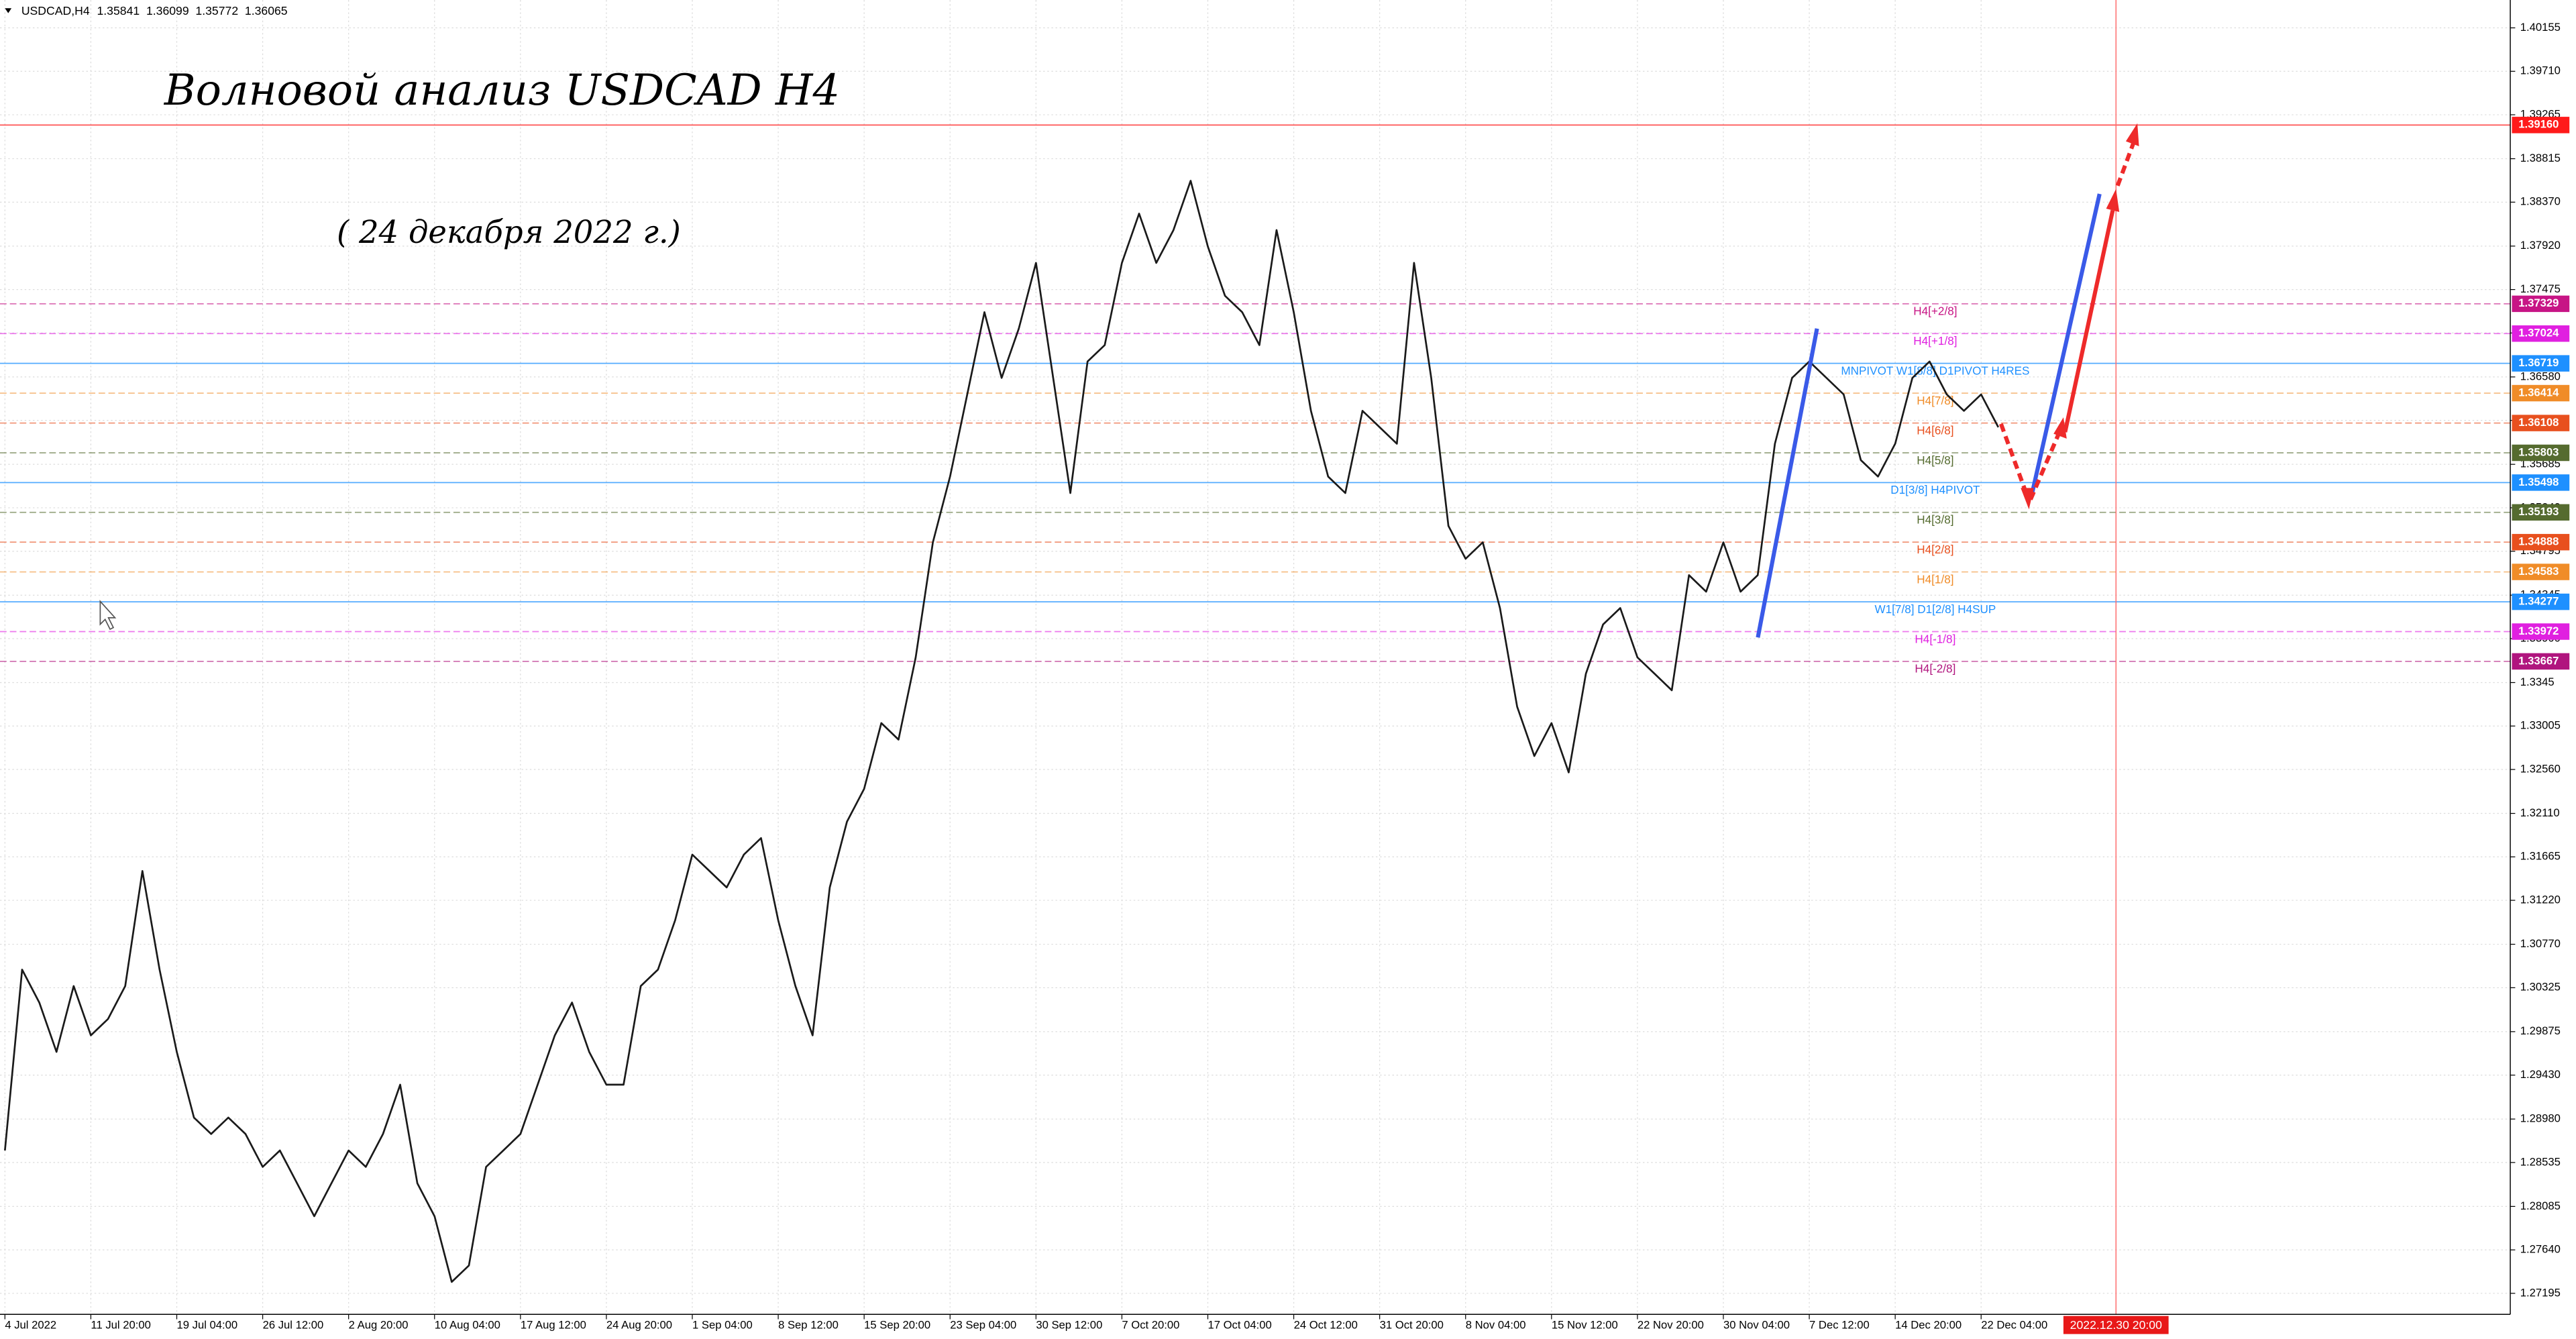  What do you see at coordinates (1412, 1325) in the screenshot?
I see `x-tick-label: 31 Oct 20:00` at bounding box center [1412, 1325].